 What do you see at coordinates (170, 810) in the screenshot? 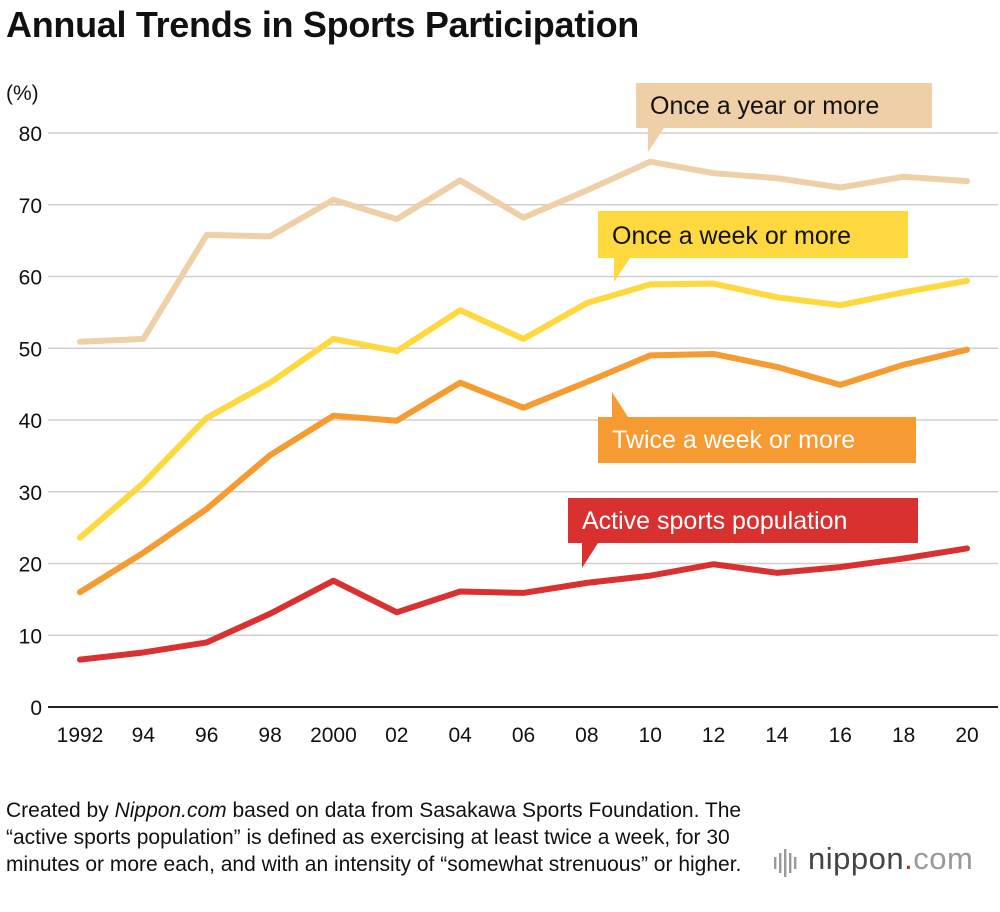
I see `source-name: Nippon.com` at bounding box center [170, 810].